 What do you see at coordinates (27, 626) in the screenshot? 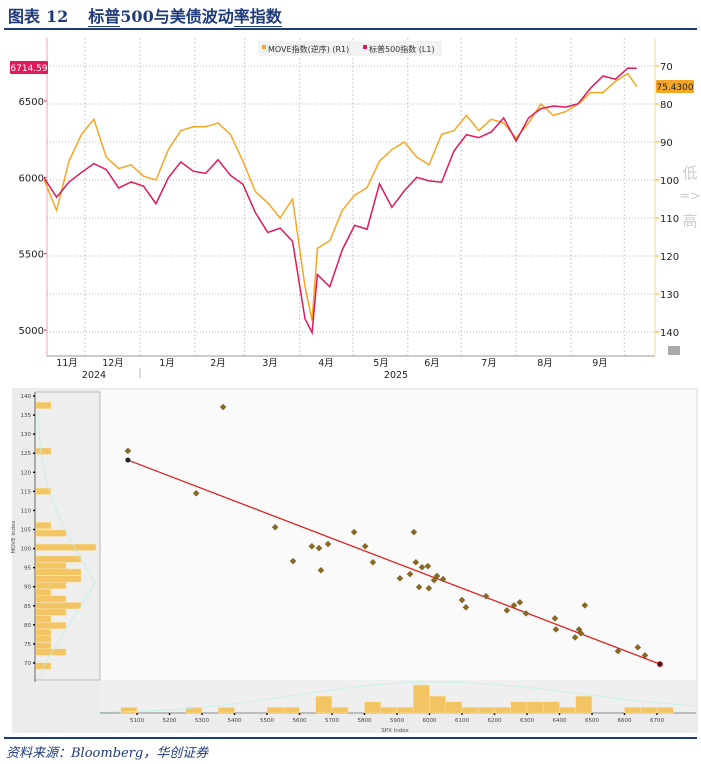
I see `y-tick-label: 80` at bounding box center [27, 626].